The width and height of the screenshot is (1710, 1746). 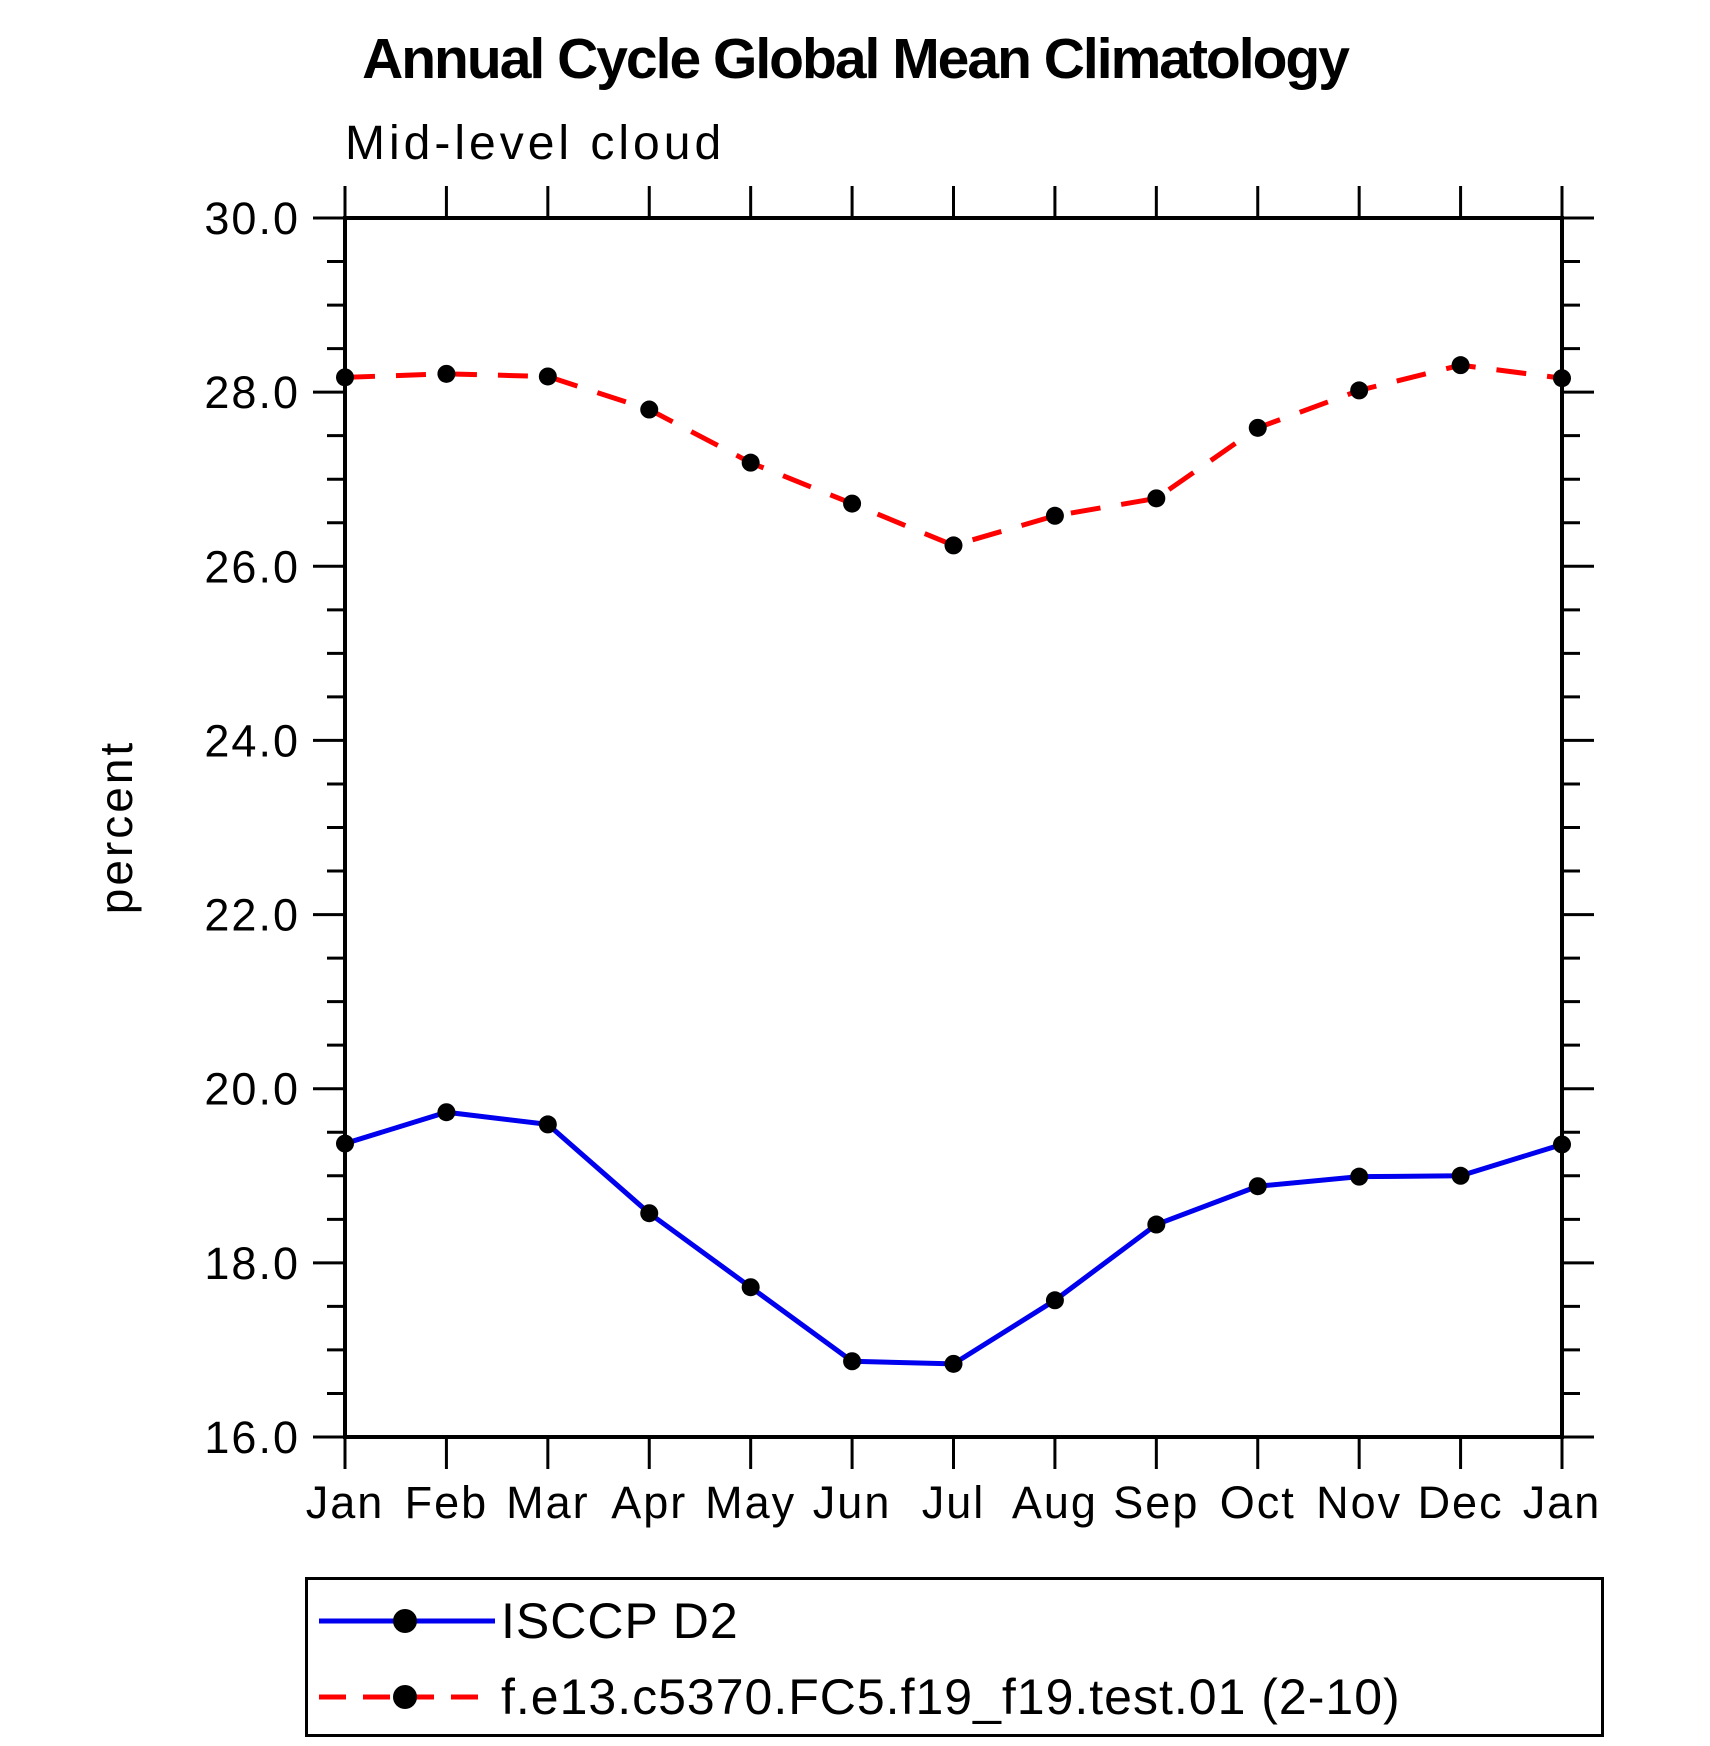 What do you see at coordinates (252, 392) in the screenshot?
I see `y-tick-label: 28.0` at bounding box center [252, 392].